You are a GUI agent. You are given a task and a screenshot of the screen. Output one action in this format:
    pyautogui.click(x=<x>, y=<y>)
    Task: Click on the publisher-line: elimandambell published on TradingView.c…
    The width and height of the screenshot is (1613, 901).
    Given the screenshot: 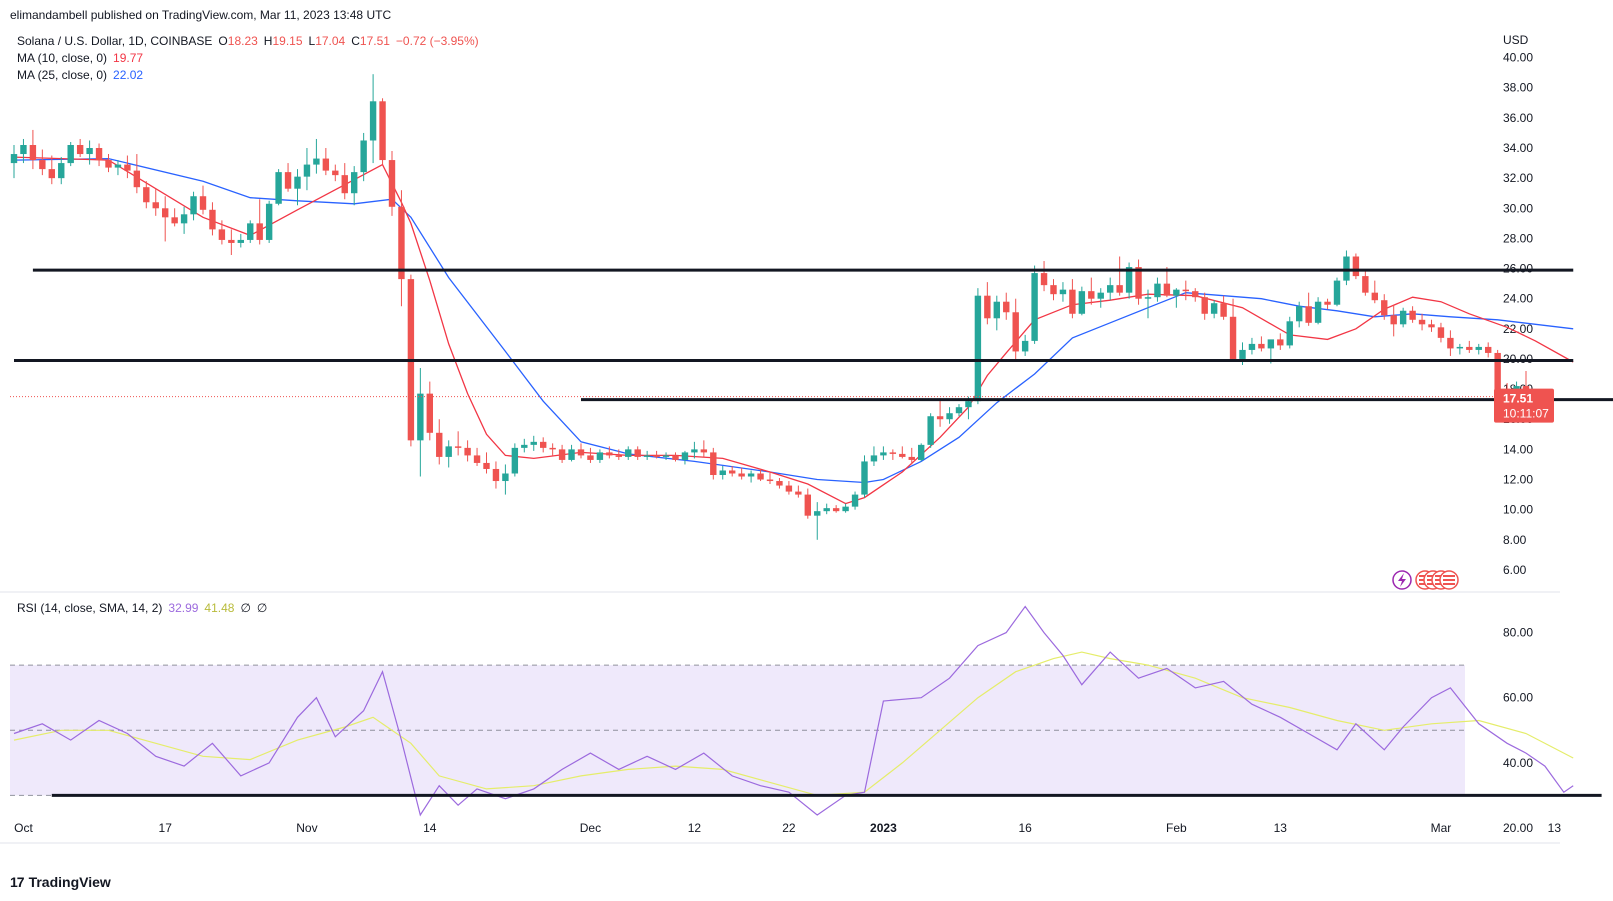 What is the action you would take?
    pyautogui.click(x=201, y=15)
    